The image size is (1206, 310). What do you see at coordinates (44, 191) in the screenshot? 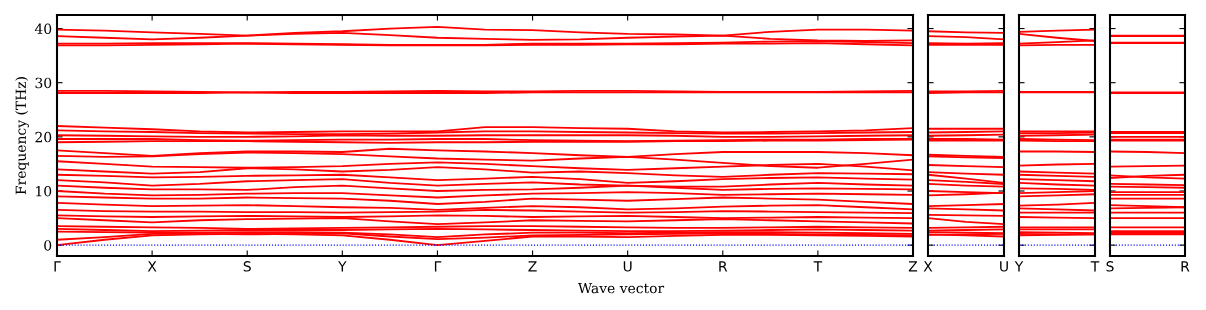
I see `y-tick-label: 10` at bounding box center [44, 191].